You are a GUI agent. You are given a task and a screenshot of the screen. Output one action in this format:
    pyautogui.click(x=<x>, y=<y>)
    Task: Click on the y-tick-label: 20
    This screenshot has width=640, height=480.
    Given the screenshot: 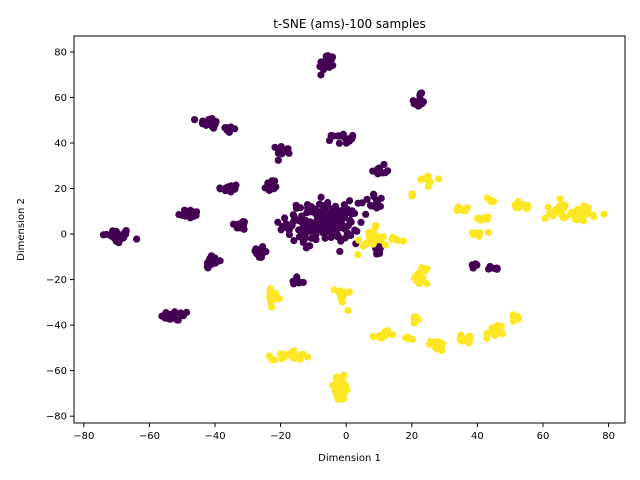 What is the action you would take?
    pyautogui.click(x=60, y=189)
    